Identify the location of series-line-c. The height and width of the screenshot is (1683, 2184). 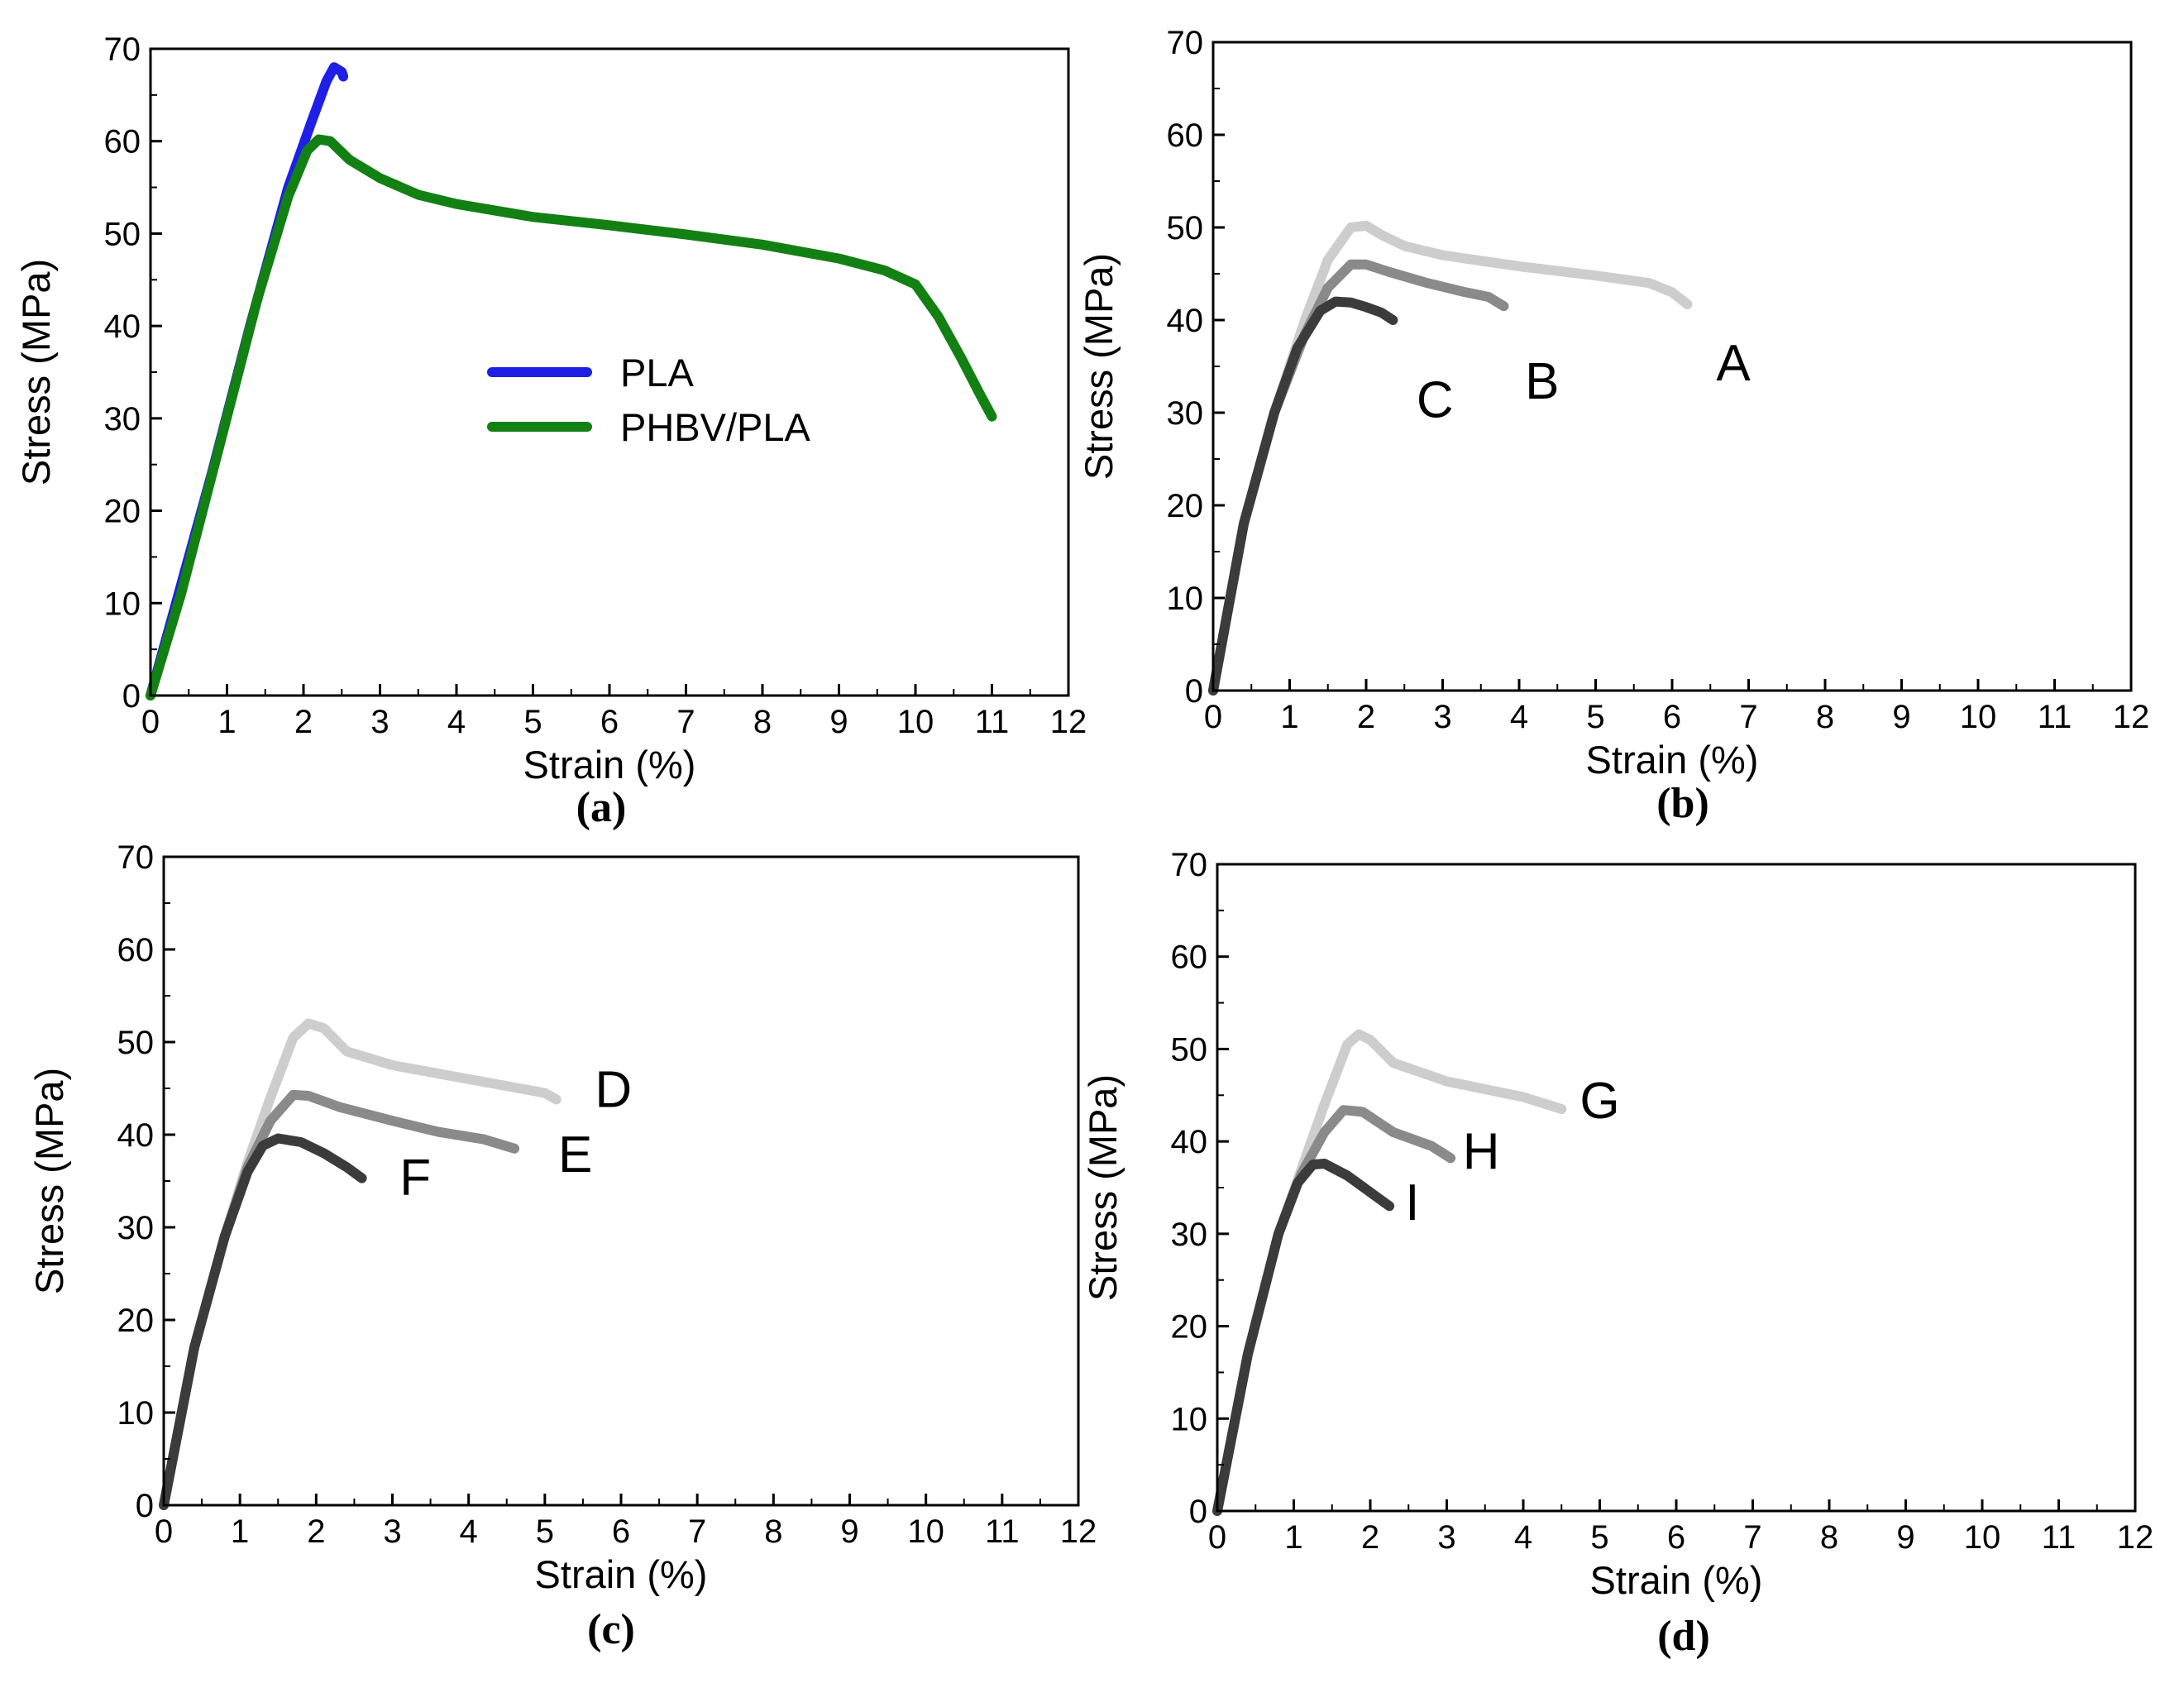
(1303, 496).